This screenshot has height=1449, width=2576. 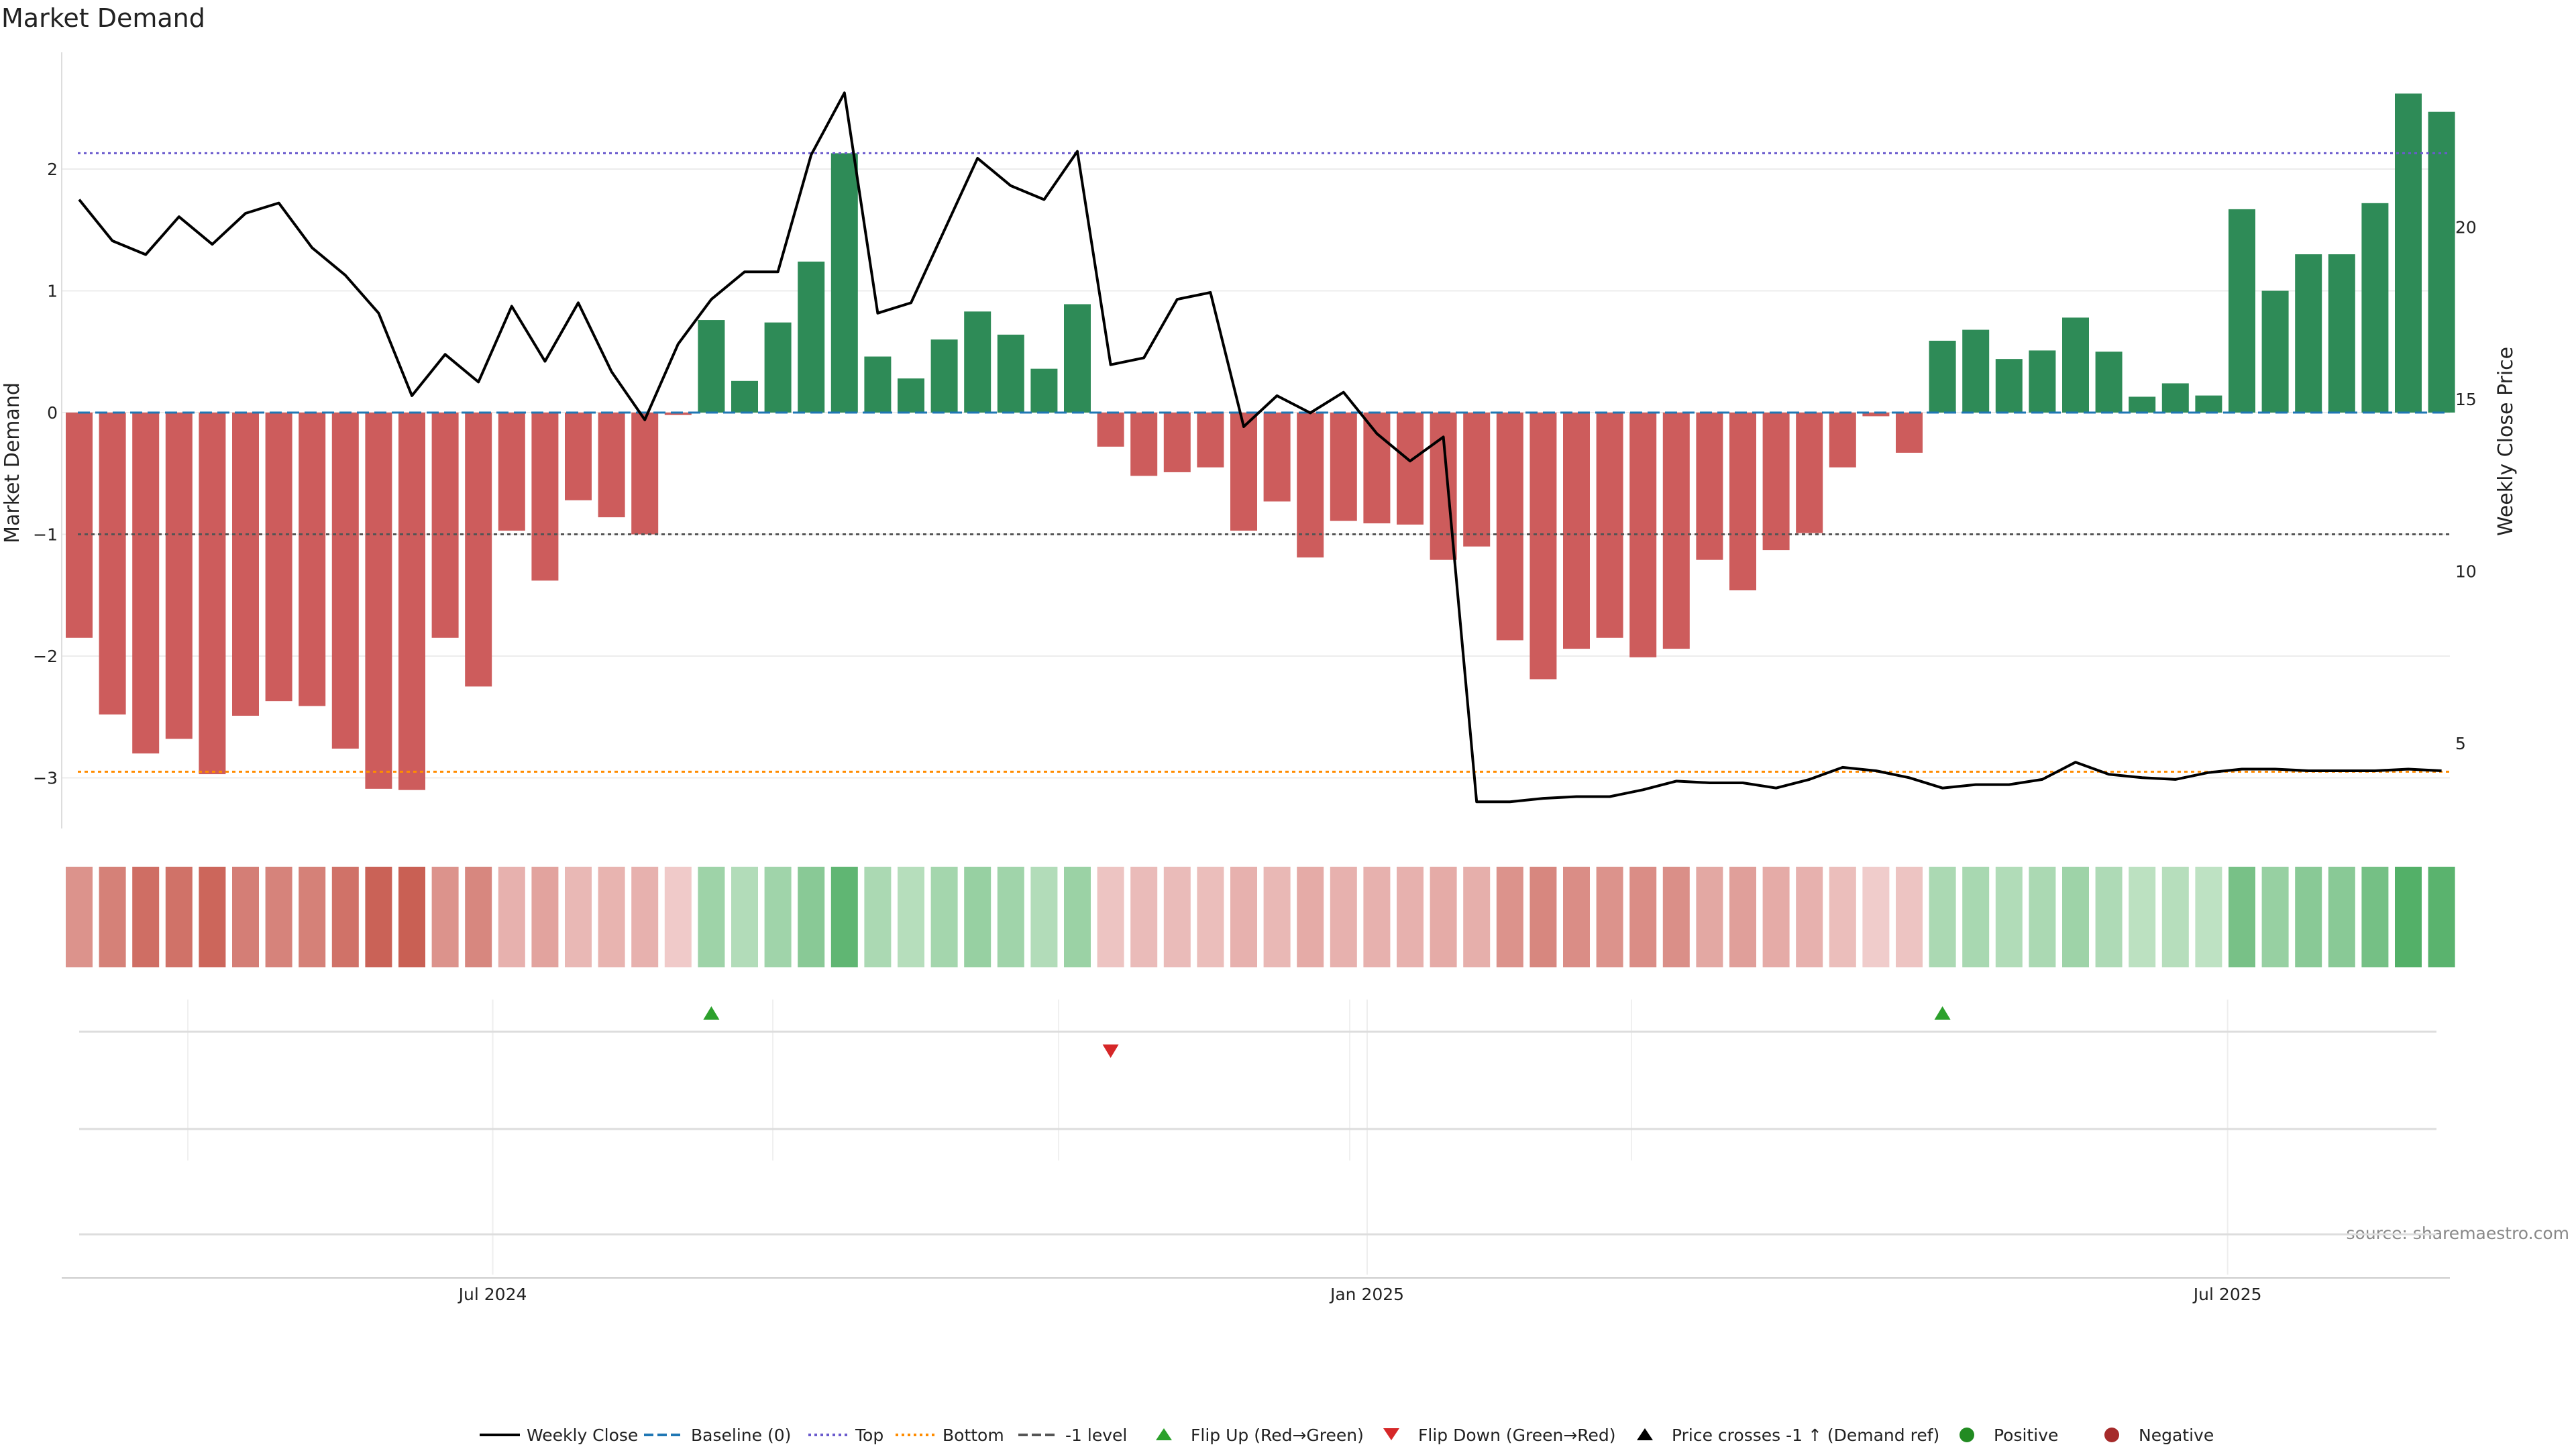 I want to click on legend-item: Bottom, so click(x=950, y=1435).